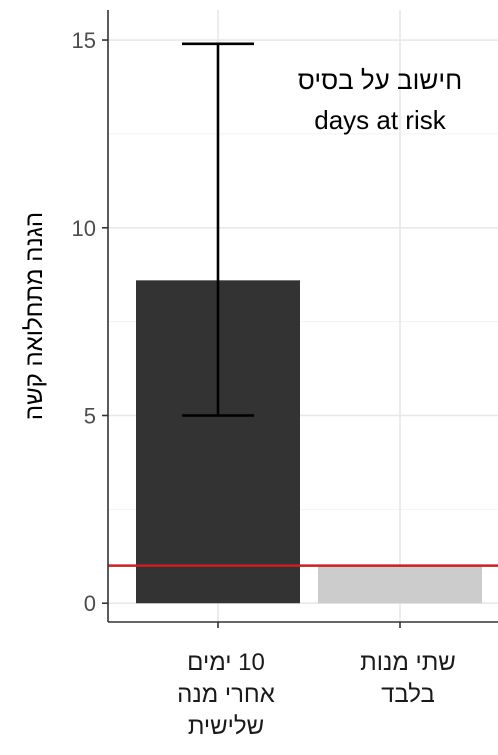  Describe the element at coordinates (408, 662) in the screenshot. I see `x-tick-label-line: שתי מנות` at that location.